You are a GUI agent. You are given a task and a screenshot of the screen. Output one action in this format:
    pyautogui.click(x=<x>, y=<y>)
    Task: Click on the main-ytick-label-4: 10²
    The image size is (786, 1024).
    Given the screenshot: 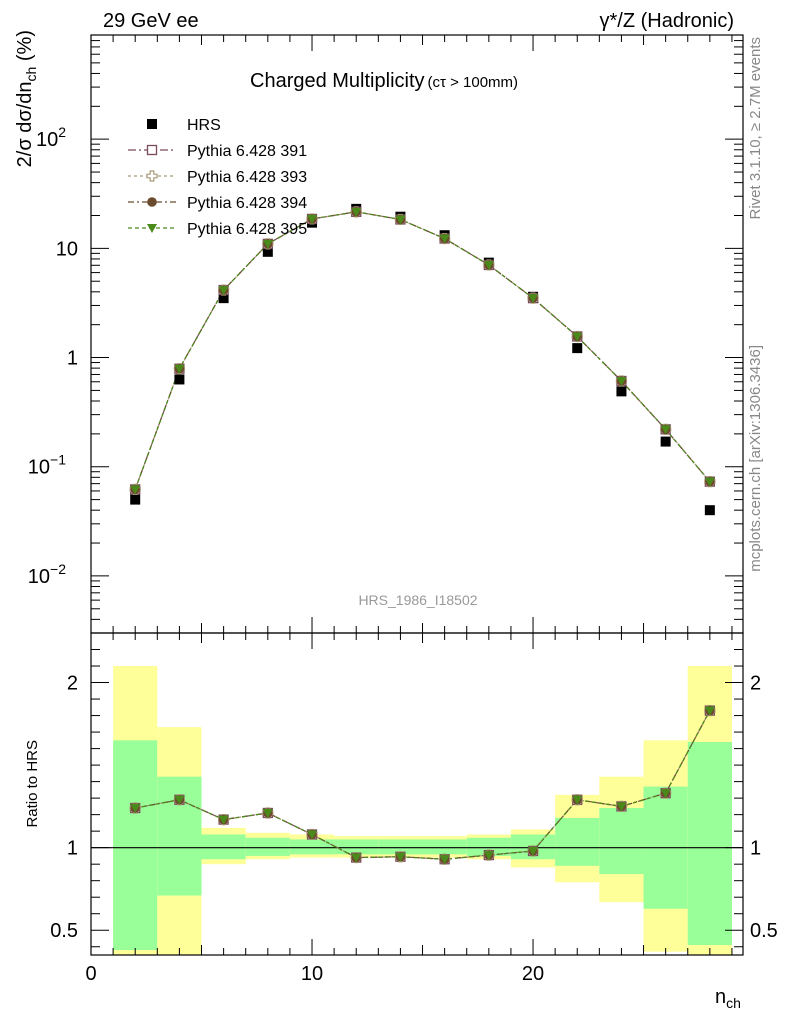 What is the action you would take?
    pyautogui.click(x=51, y=137)
    